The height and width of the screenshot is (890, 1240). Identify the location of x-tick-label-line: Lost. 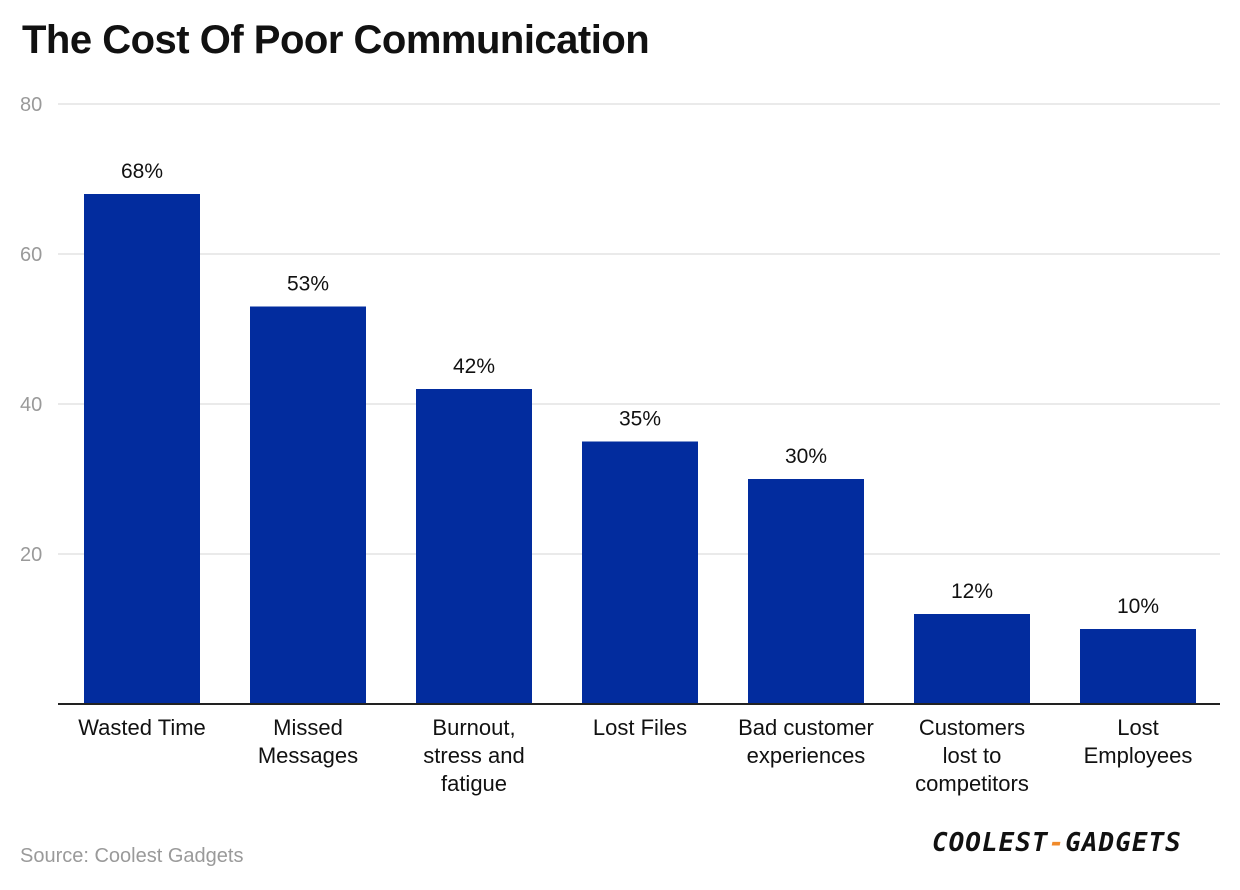
(1138, 727).